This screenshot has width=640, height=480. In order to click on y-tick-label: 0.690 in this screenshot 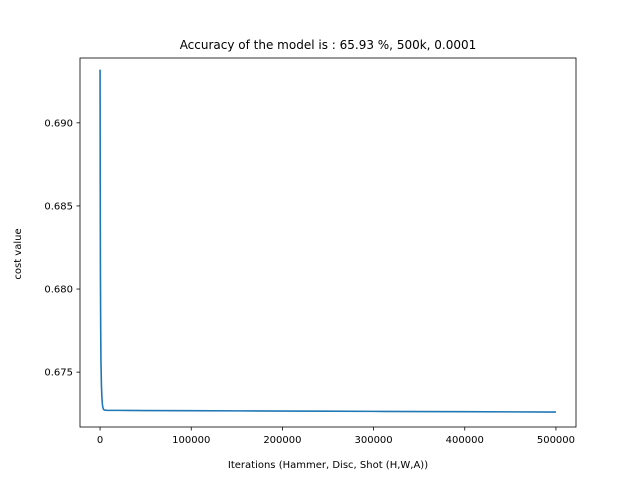, I will do `click(58, 123)`.